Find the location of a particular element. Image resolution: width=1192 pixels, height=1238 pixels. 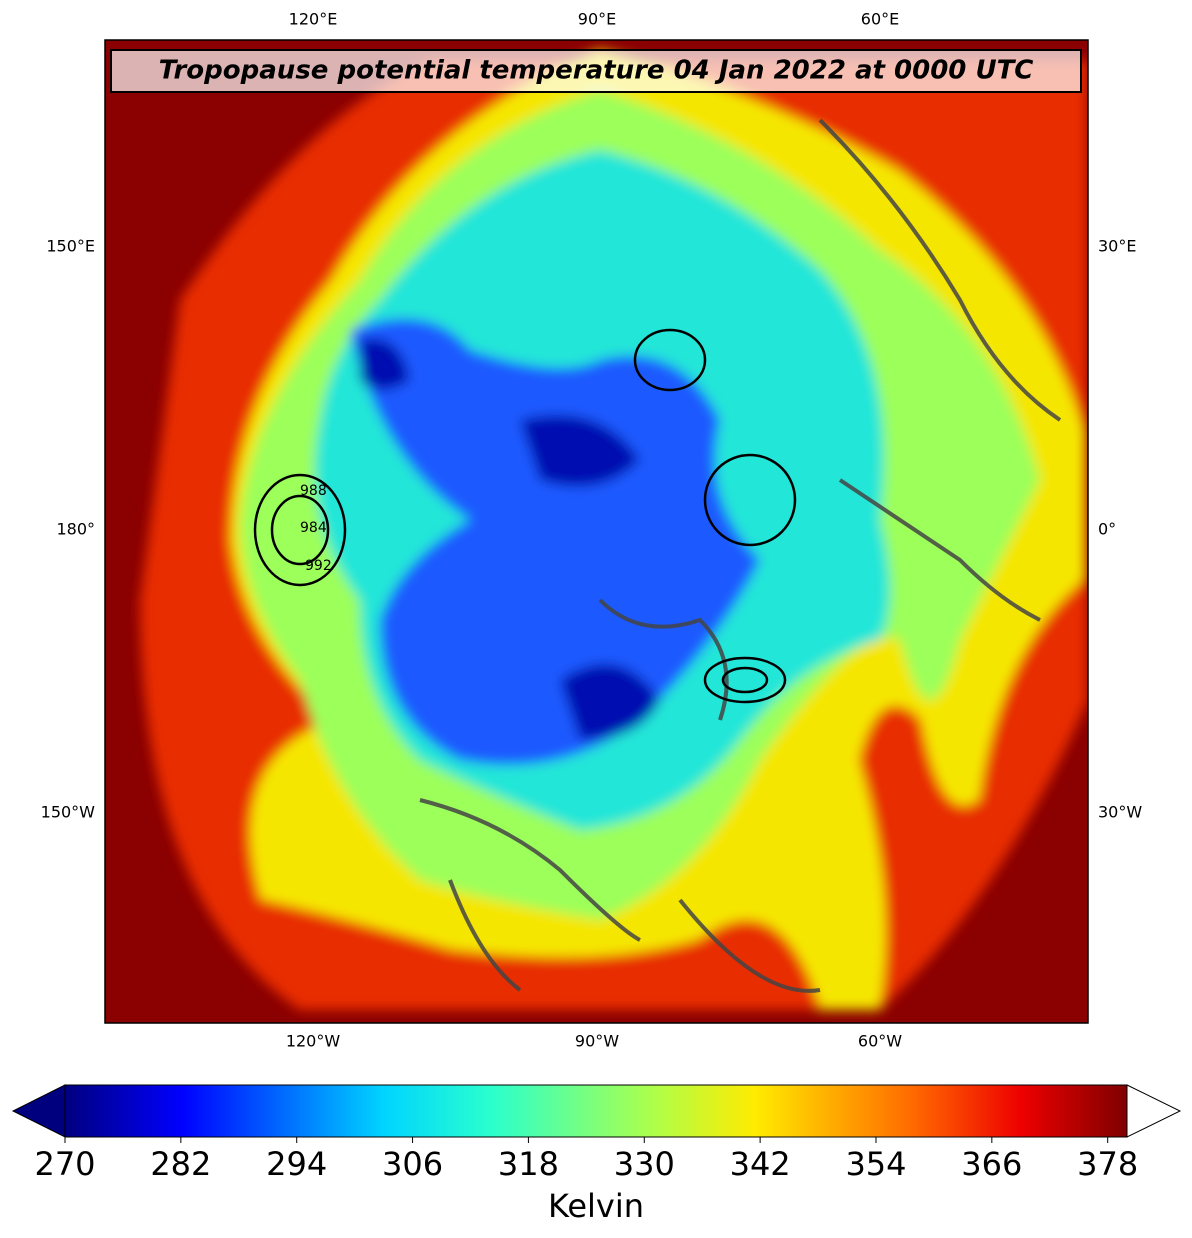

lon-label: 150°W is located at coordinates (68, 812).